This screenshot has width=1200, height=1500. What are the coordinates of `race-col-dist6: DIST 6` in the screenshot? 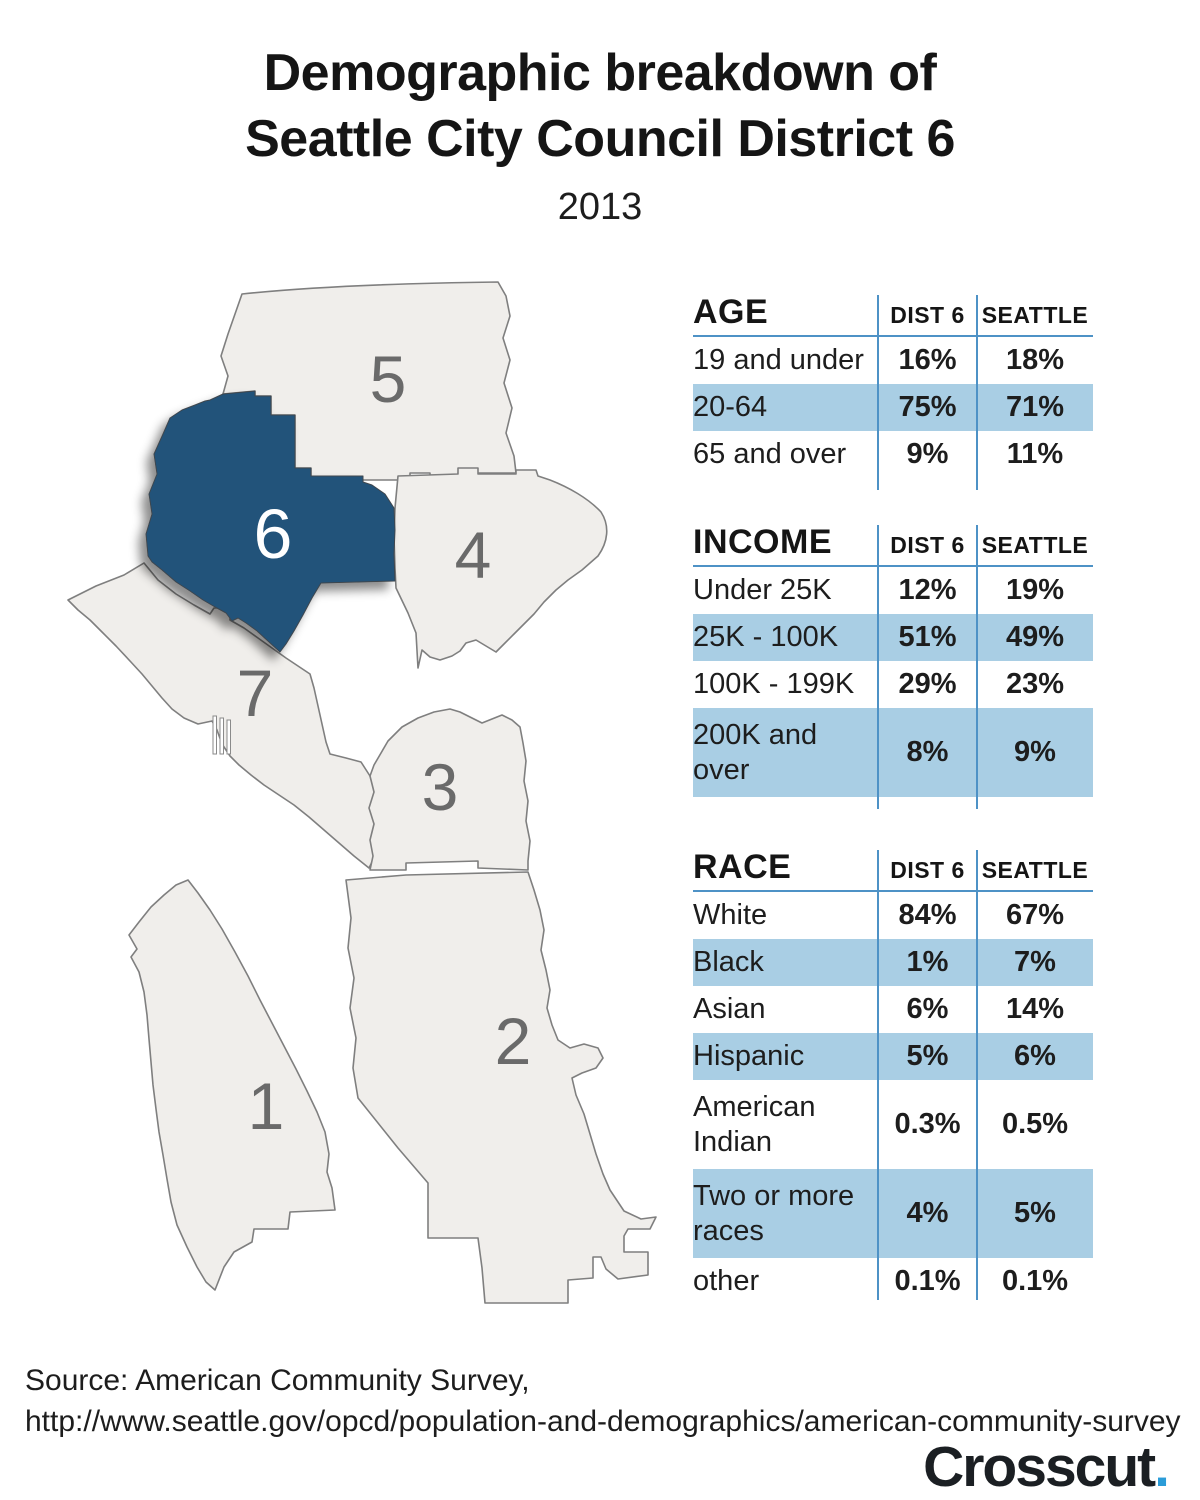 It's located at (927, 870).